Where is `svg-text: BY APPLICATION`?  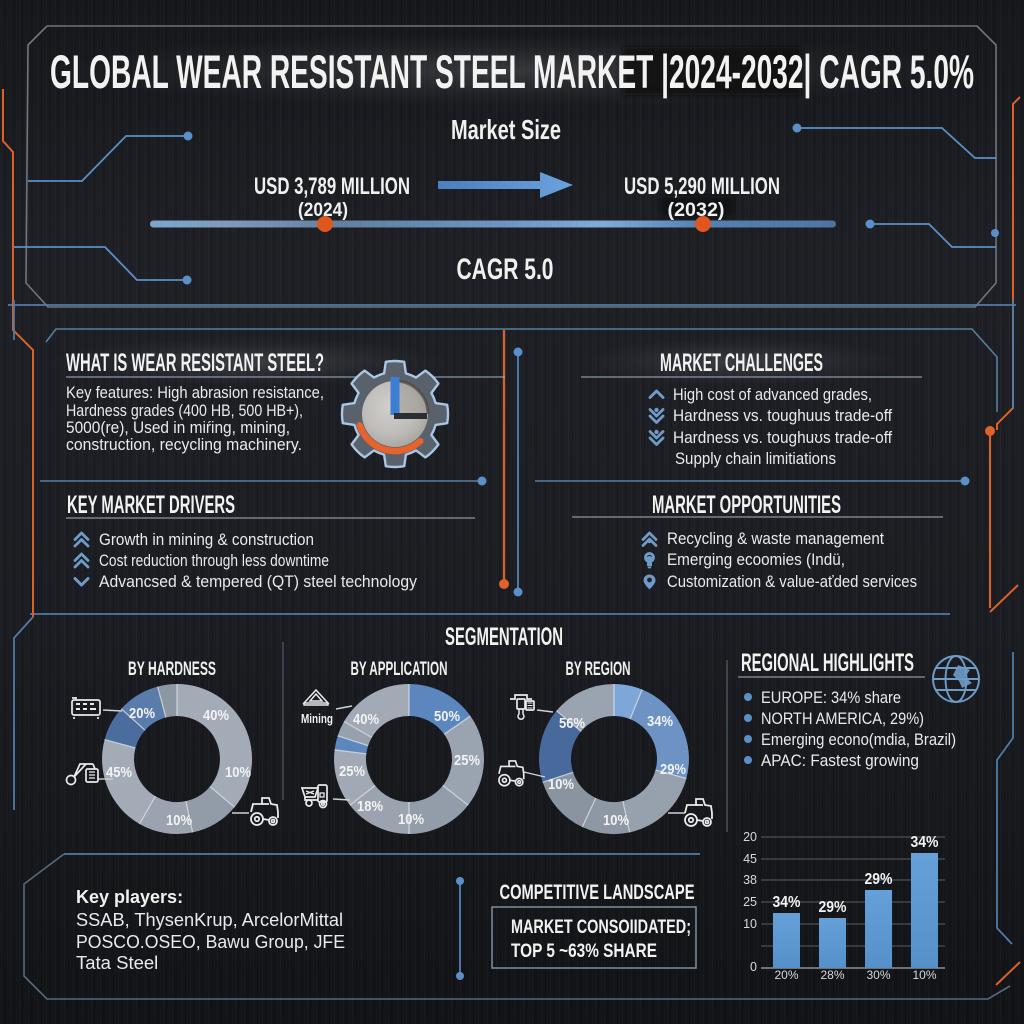
svg-text: BY APPLICATION is located at coordinates (399, 669).